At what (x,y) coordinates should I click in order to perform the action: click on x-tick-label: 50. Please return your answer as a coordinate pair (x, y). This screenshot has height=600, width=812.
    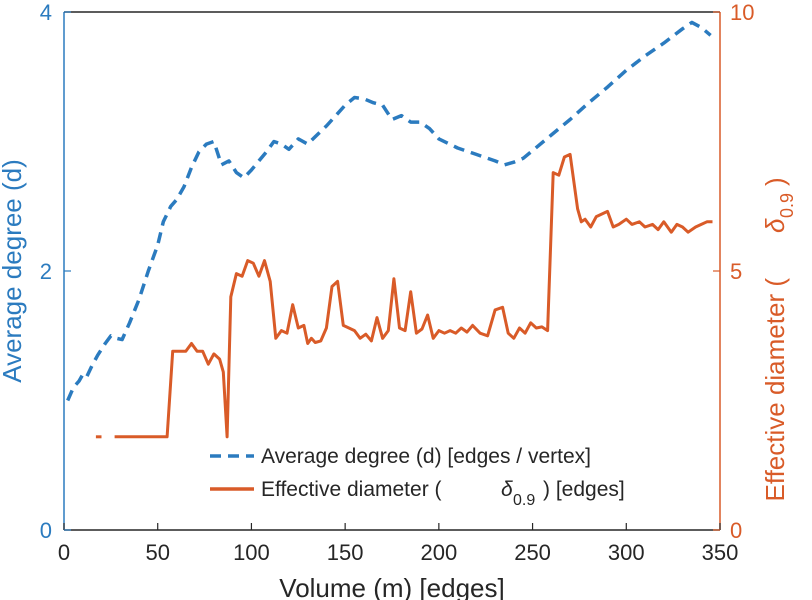
    Looking at the image, I should click on (157, 552).